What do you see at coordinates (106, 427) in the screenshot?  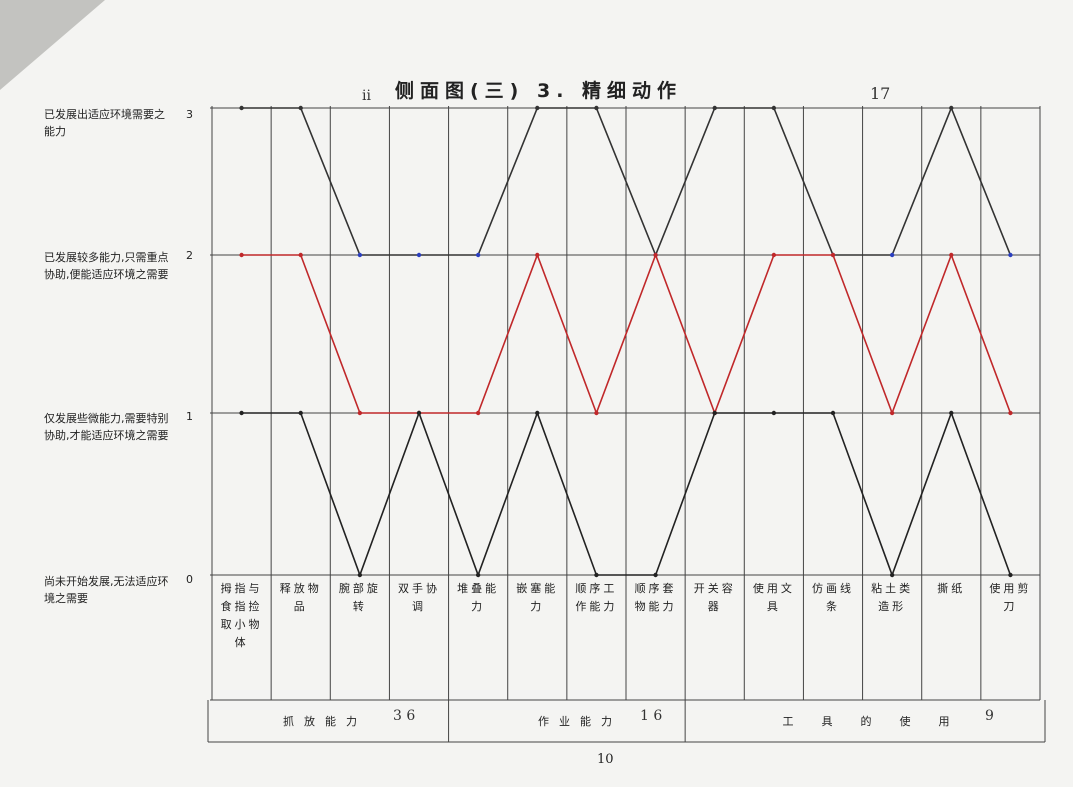 I see `level-1-description: 仅发展些微能力,需要特别协助,才能适应环境之需要` at bounding box center [106, 427].